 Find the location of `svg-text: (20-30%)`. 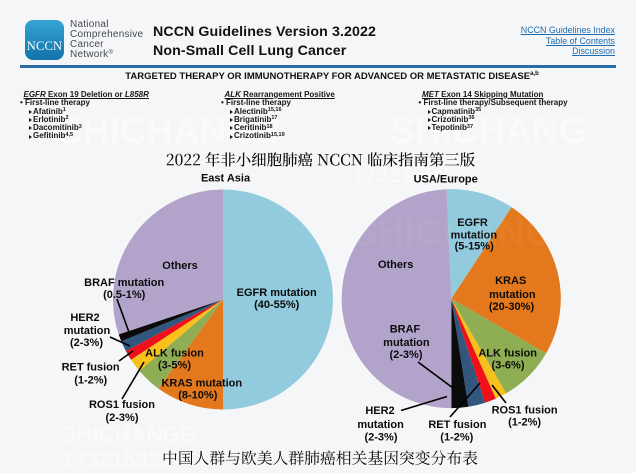

svg-text: (20-30%) is located at coordinates (512, 307).